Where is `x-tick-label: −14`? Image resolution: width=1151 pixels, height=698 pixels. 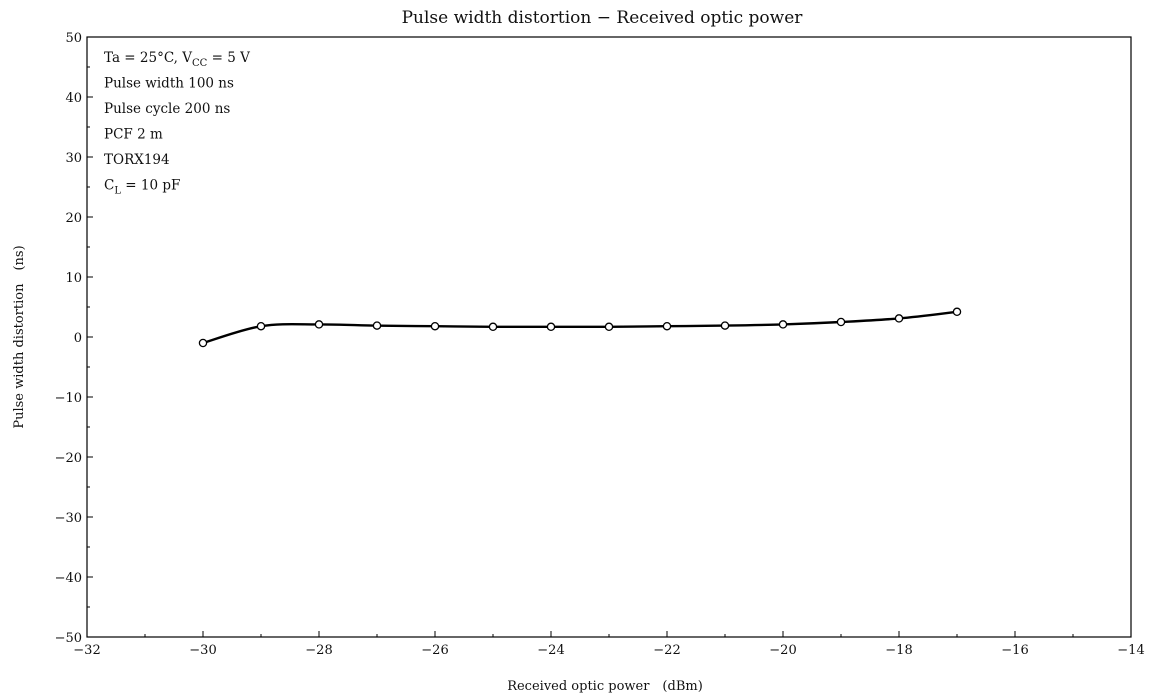
x-tick-label: −14 is located at coordinates (1130, 650).